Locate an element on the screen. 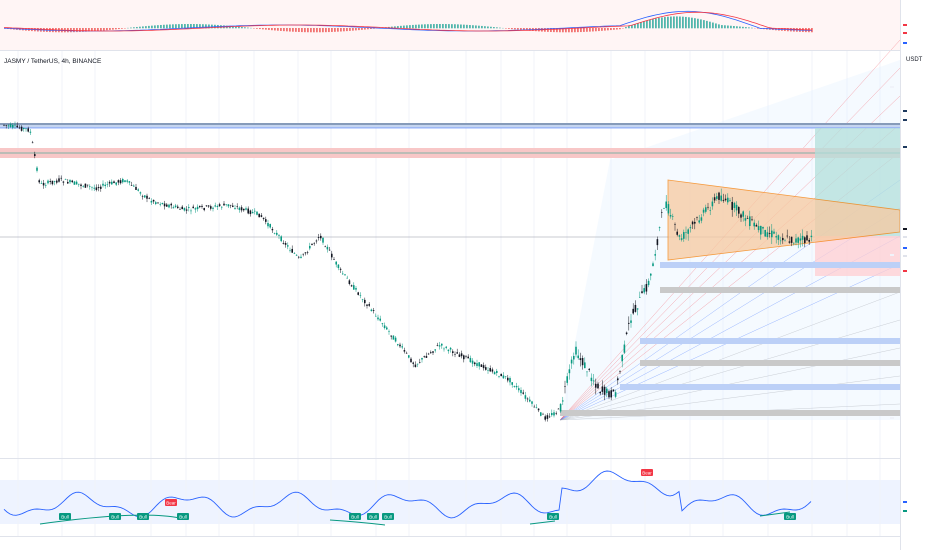  price-scale: USDT is located at coordinates (916, 275).